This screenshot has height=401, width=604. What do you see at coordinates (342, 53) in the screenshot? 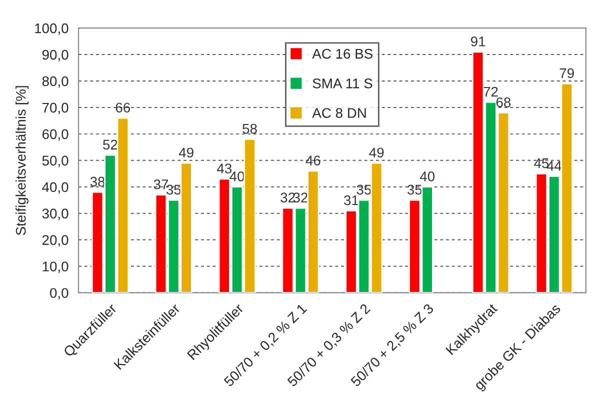
I see `legend-label: AC 16 BS` at bounding box center [342, 53].